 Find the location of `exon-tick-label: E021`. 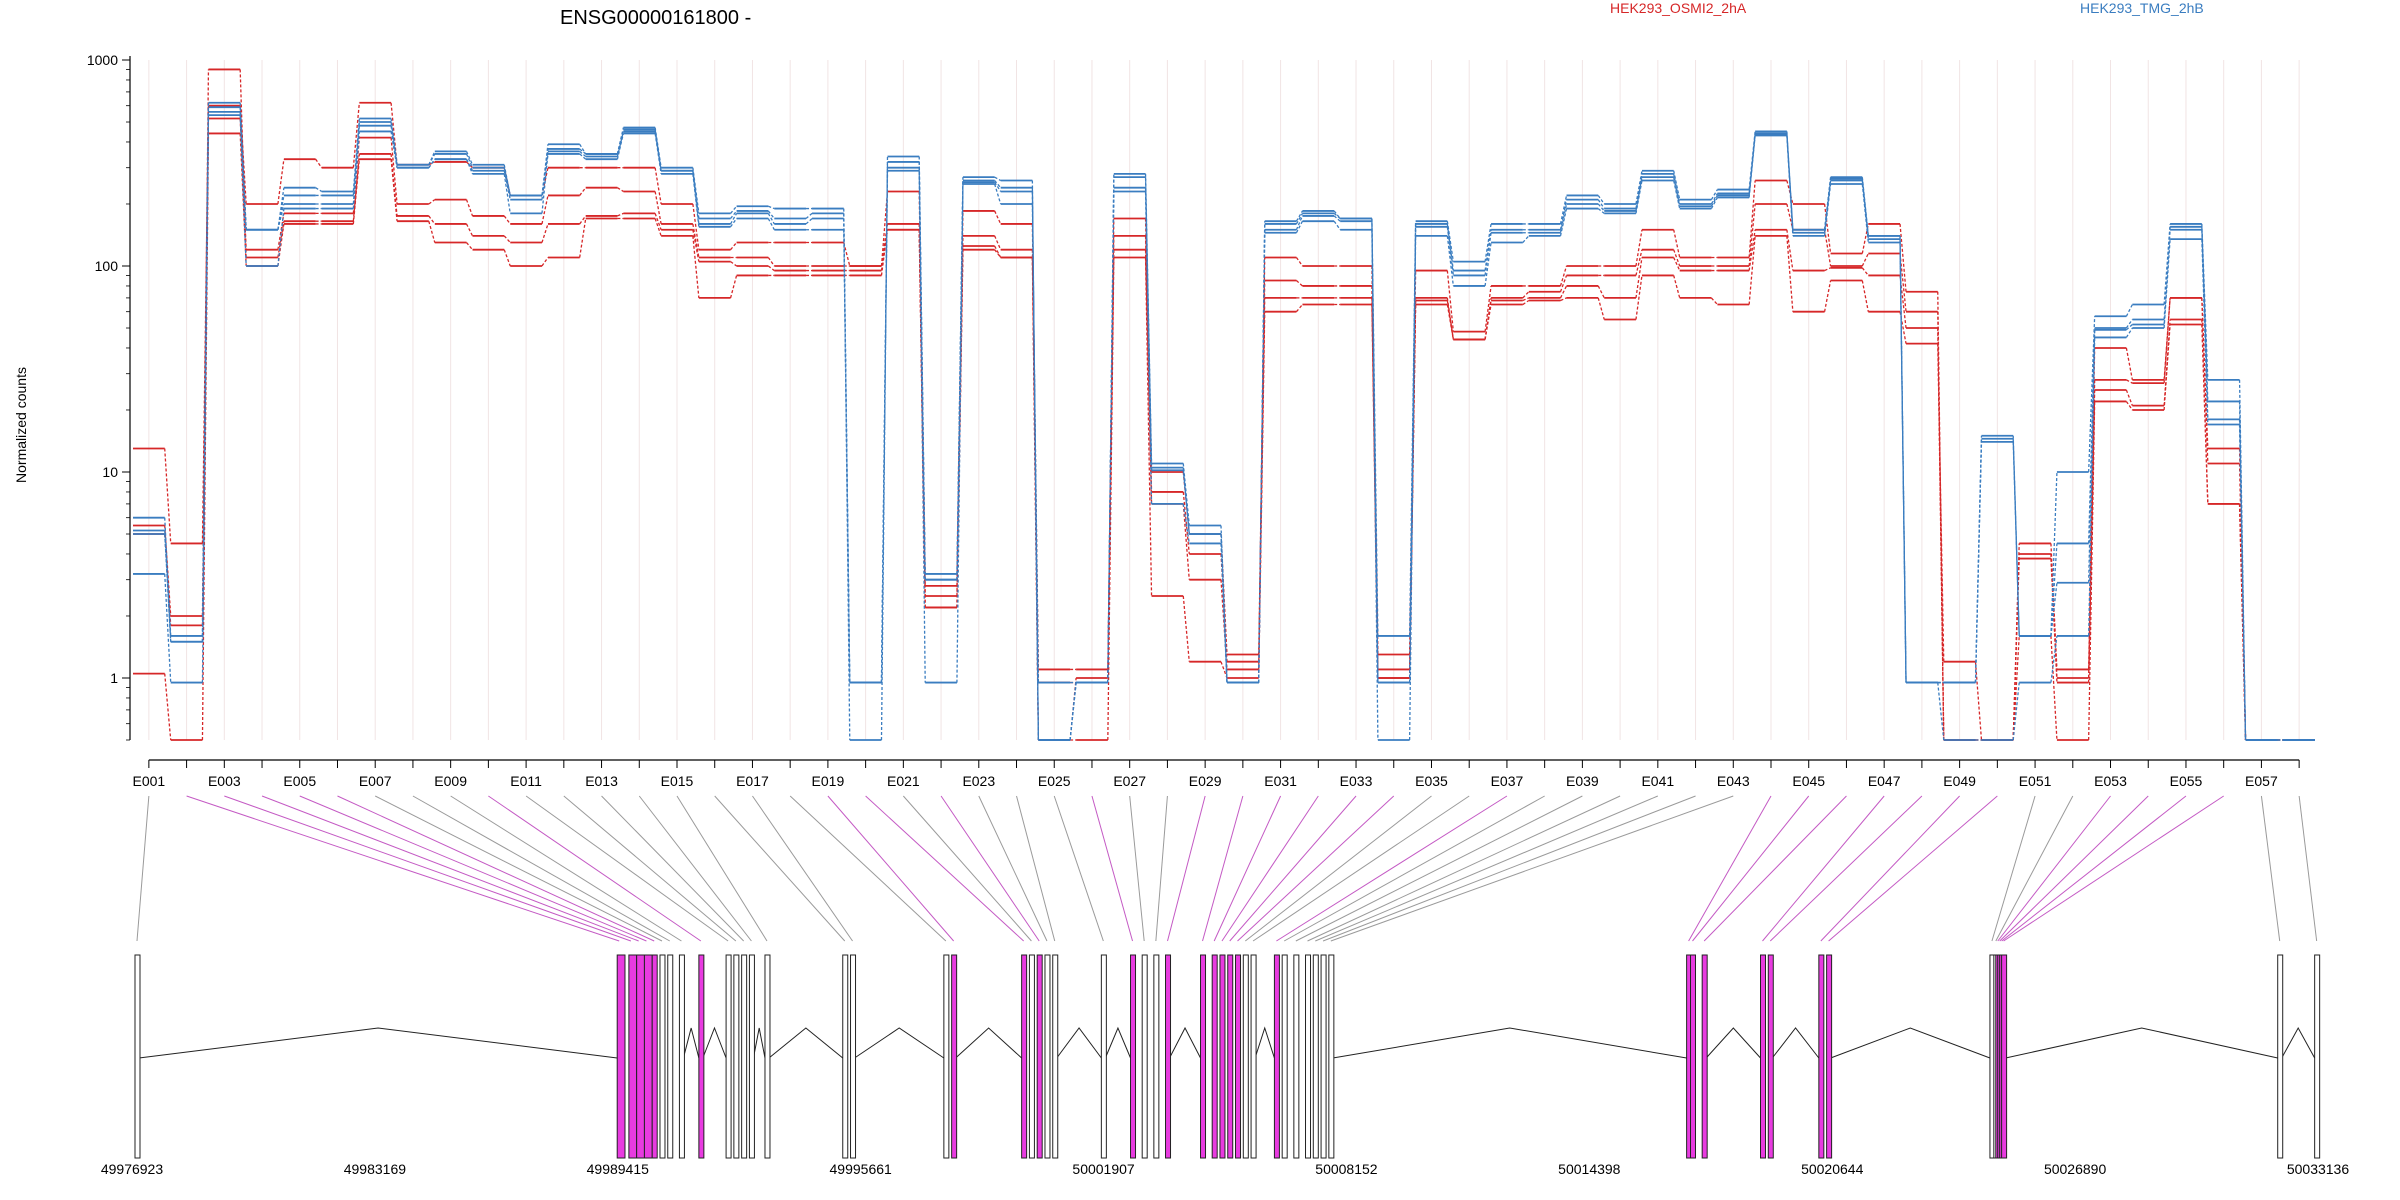

exon-tick-label: E021 is located at coordinates (903, 781).